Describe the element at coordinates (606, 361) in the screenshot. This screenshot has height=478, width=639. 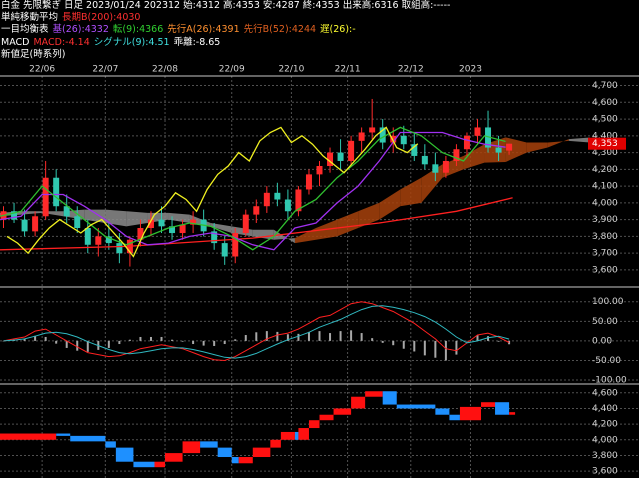
I see `y-tick-label: -50.00` at that location.